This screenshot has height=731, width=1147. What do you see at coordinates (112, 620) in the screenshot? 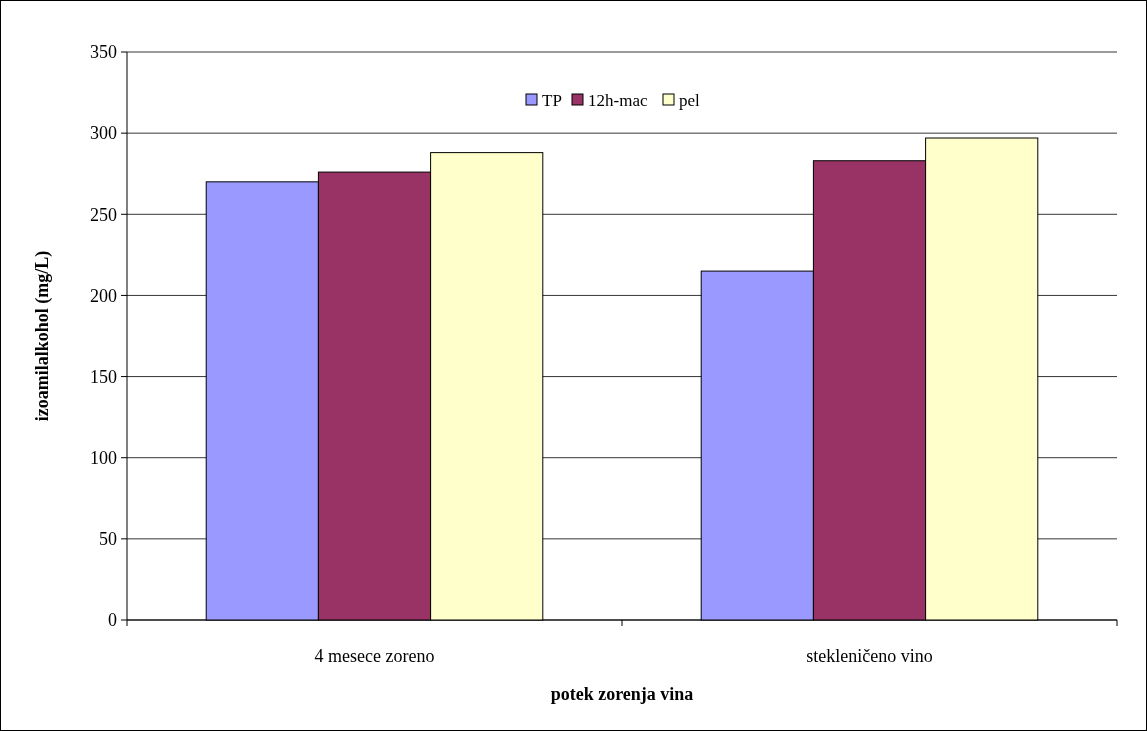
I see `y-tick-label: 0` at bounding box center [112, 620].